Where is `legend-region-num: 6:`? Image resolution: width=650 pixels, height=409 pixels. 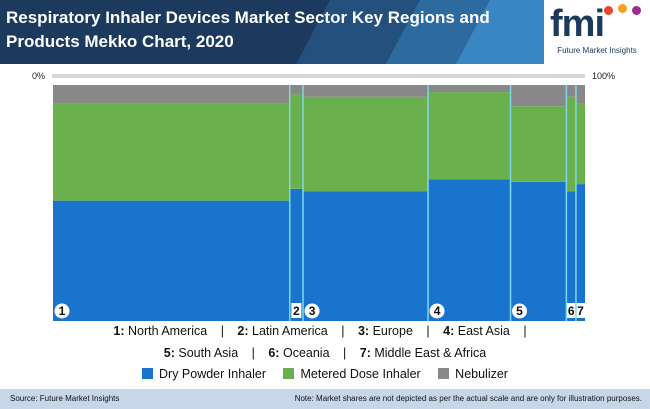
legend-region-num: 6: is located at coordinates (274, 353).